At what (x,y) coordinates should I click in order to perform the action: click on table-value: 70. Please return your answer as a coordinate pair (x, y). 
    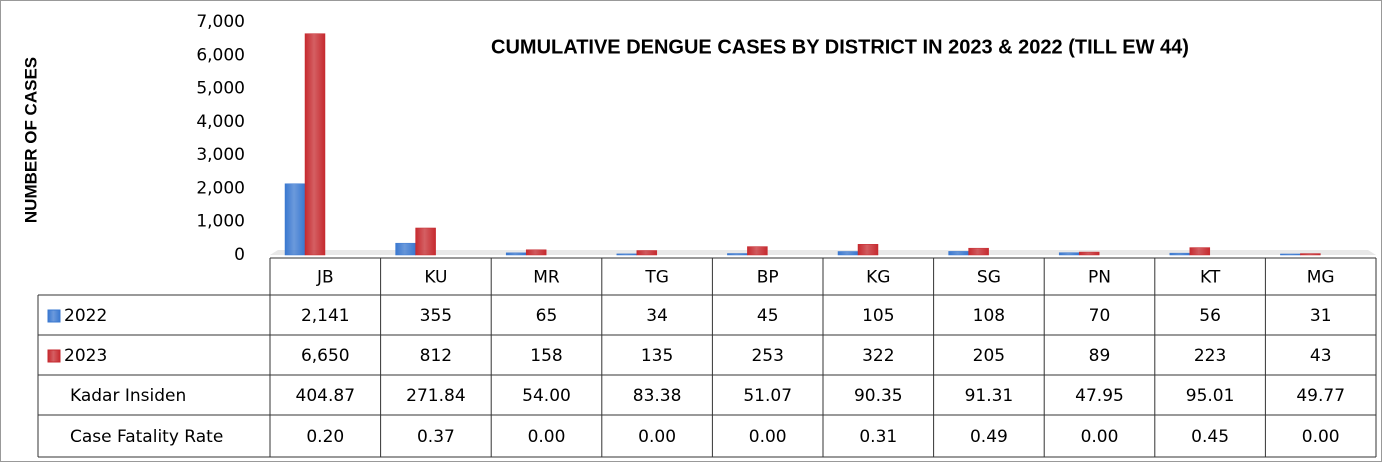
    Looking at the image, I should click on (1100, 316).